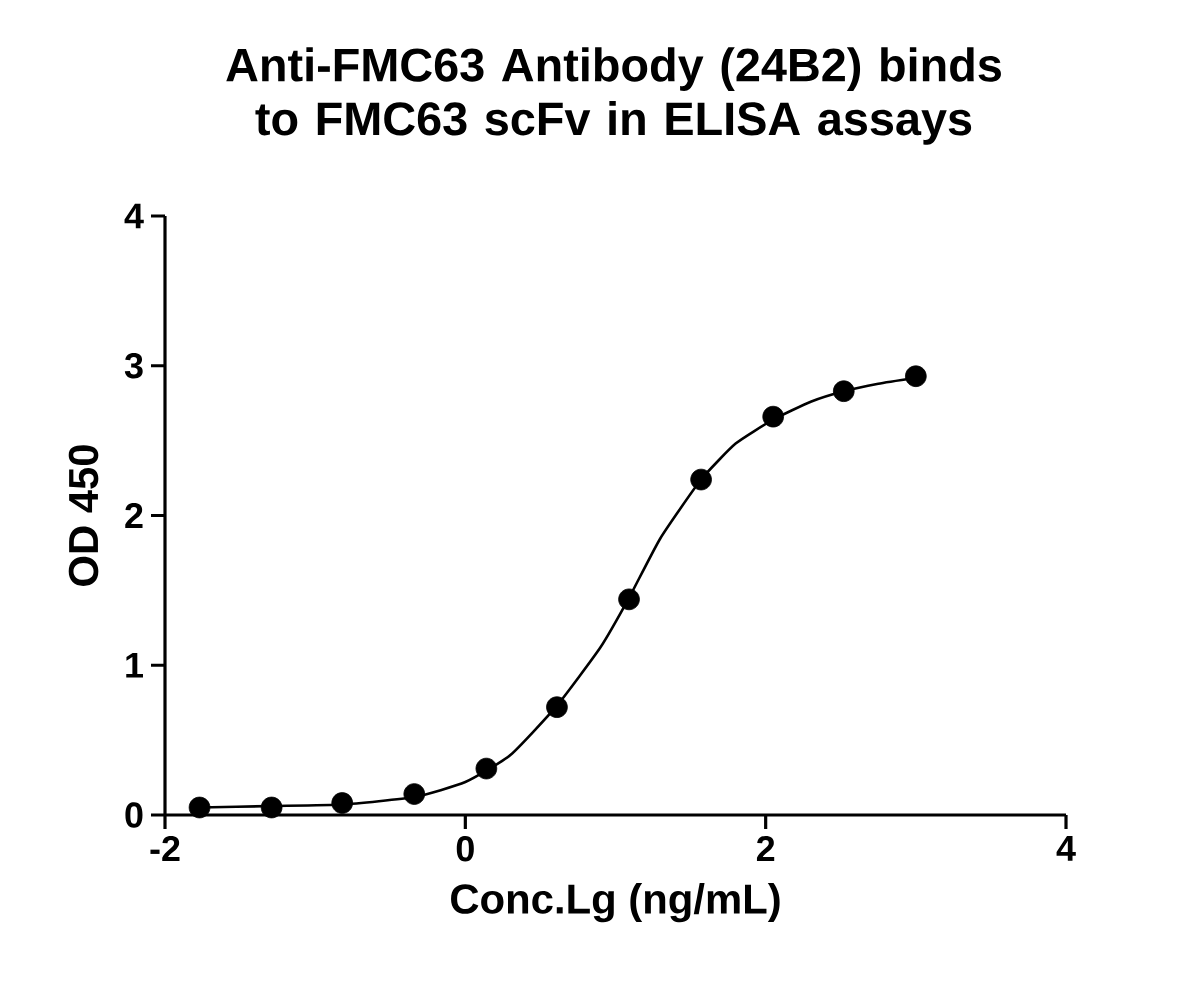  I want to click on x-tick-label: 4, so click(1066, 848).